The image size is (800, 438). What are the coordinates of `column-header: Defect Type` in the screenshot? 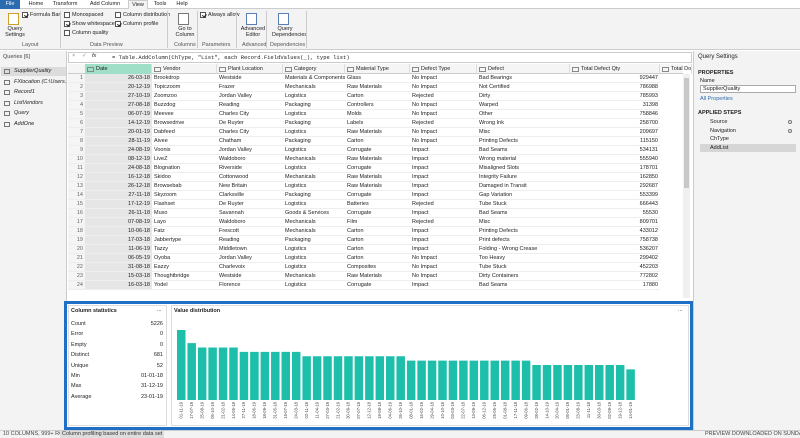 It's located at (443, 69).